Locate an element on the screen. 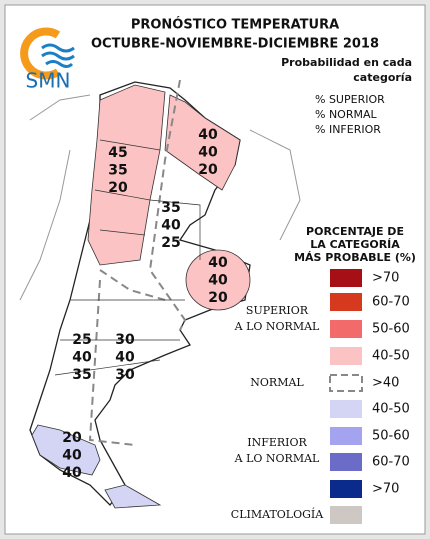 This screenshot has width=430, height=539. logo is located at coordinates (47, 53).